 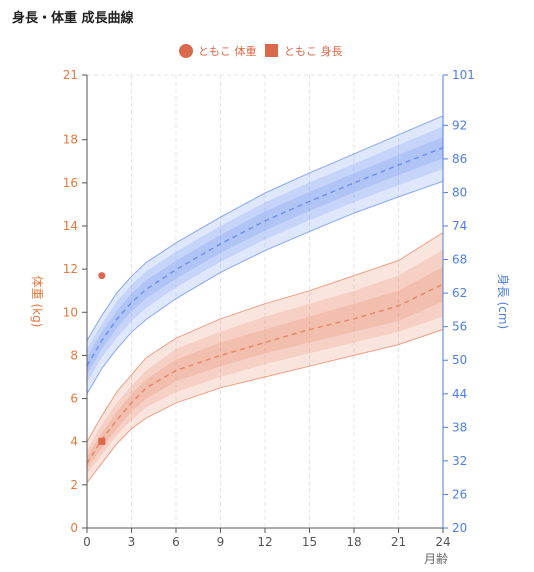 I want to click on y-left-tick-label: 18, so click(x=70, y=140).